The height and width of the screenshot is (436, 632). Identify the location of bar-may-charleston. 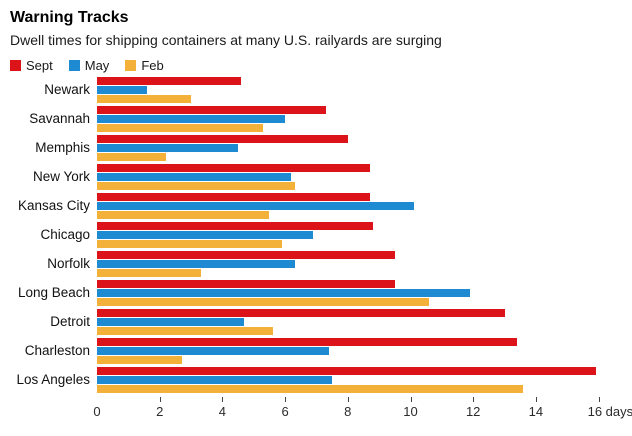
(213, 350).